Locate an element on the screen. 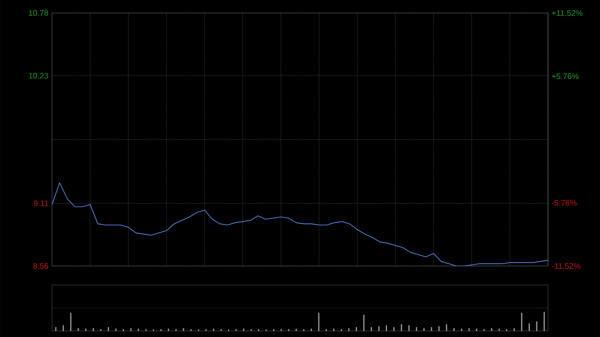  y2-tick-label: -5.76% is located at coordinates (564, 203).